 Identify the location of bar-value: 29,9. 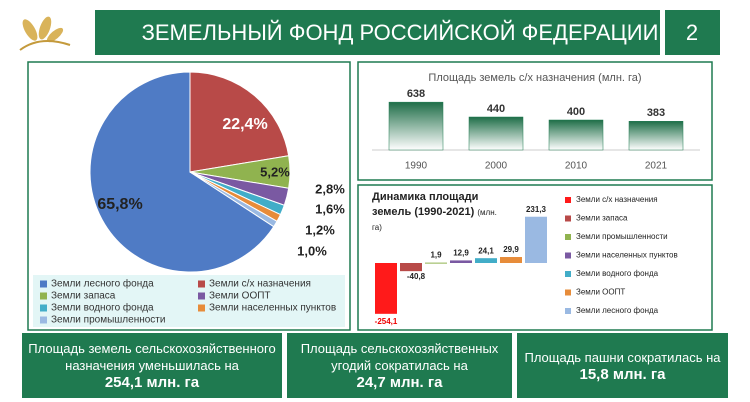
(511, 249).